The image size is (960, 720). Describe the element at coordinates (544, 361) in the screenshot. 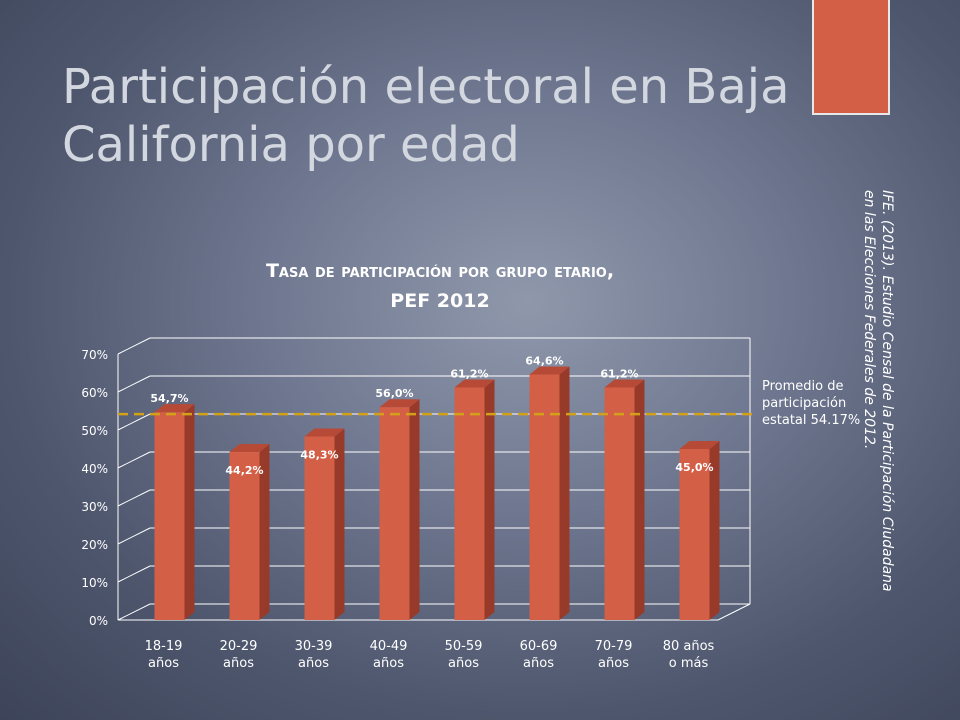

I see `data-label: 64,6%` at that location.